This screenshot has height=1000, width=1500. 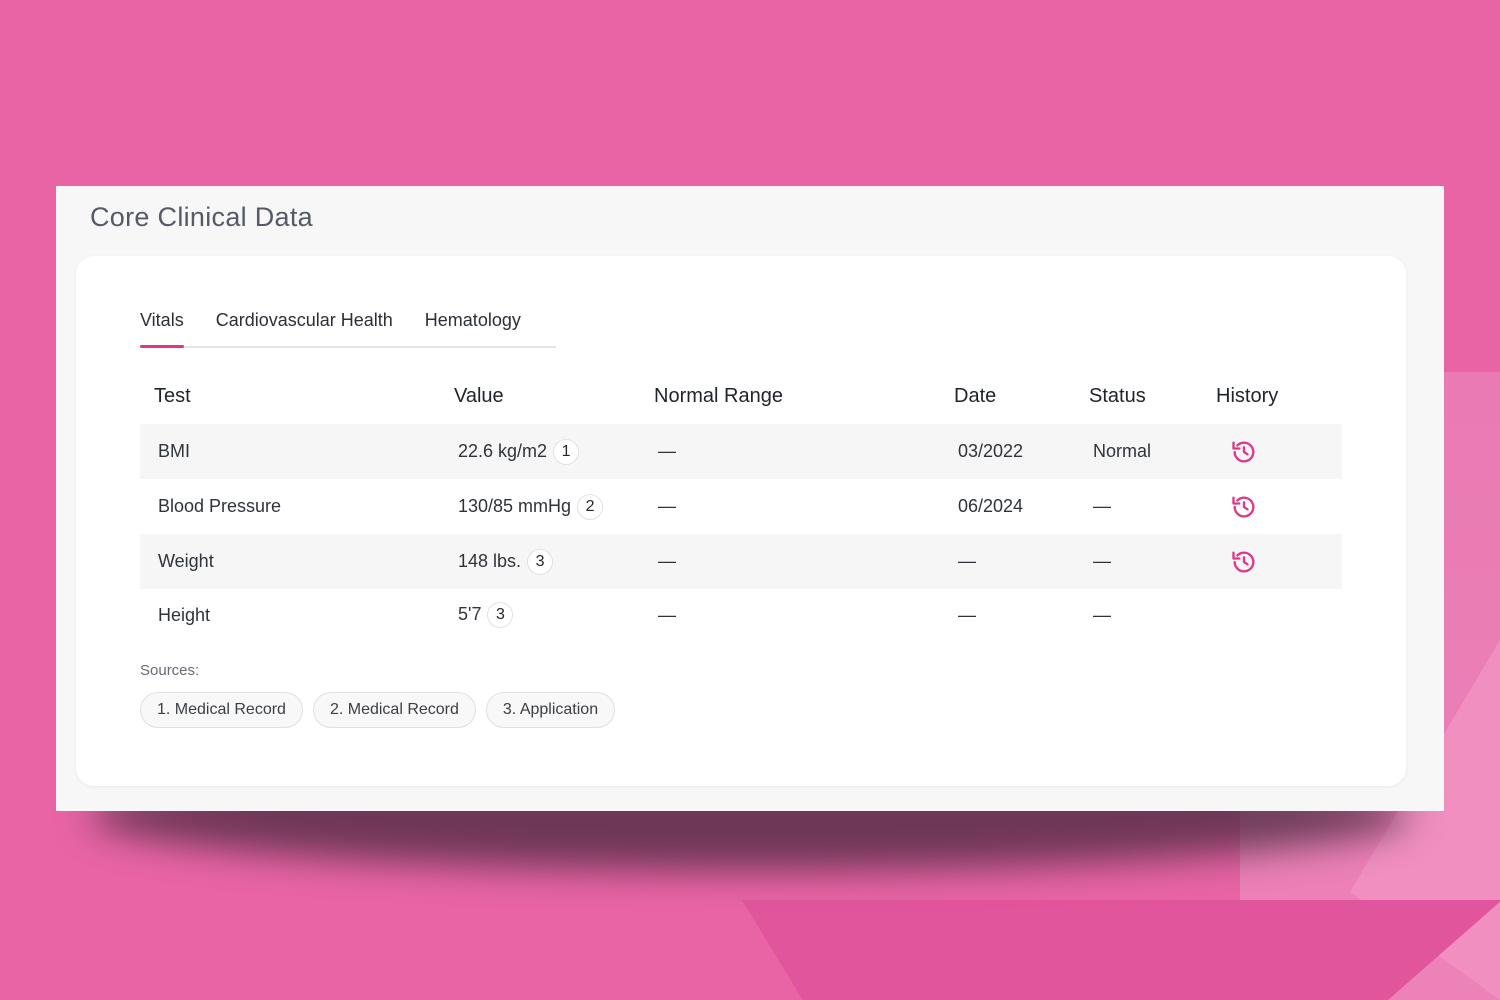 What do you see at coordinates (1117, 395) in the screenshot?
I see `column-header-status: Status` at bounding box center [1117, 395].